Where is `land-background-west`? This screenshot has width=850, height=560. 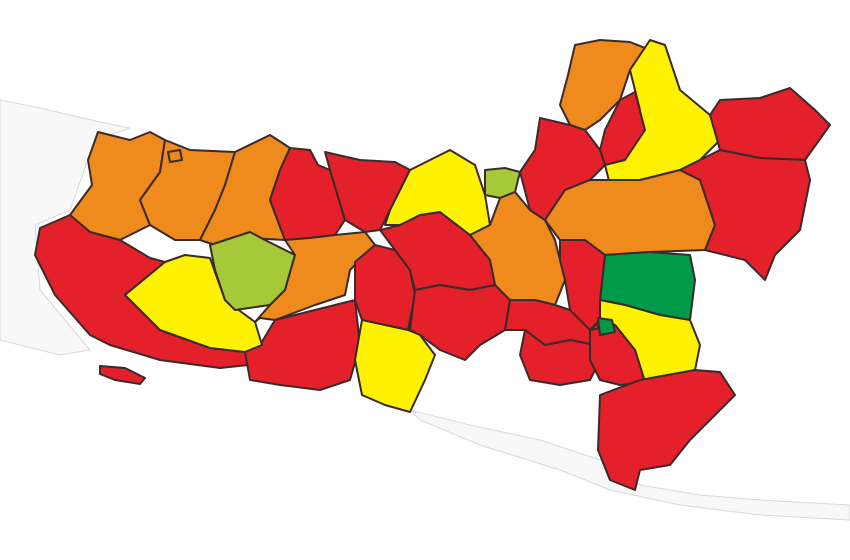 land-background-west is located at coordinates (66, 227).